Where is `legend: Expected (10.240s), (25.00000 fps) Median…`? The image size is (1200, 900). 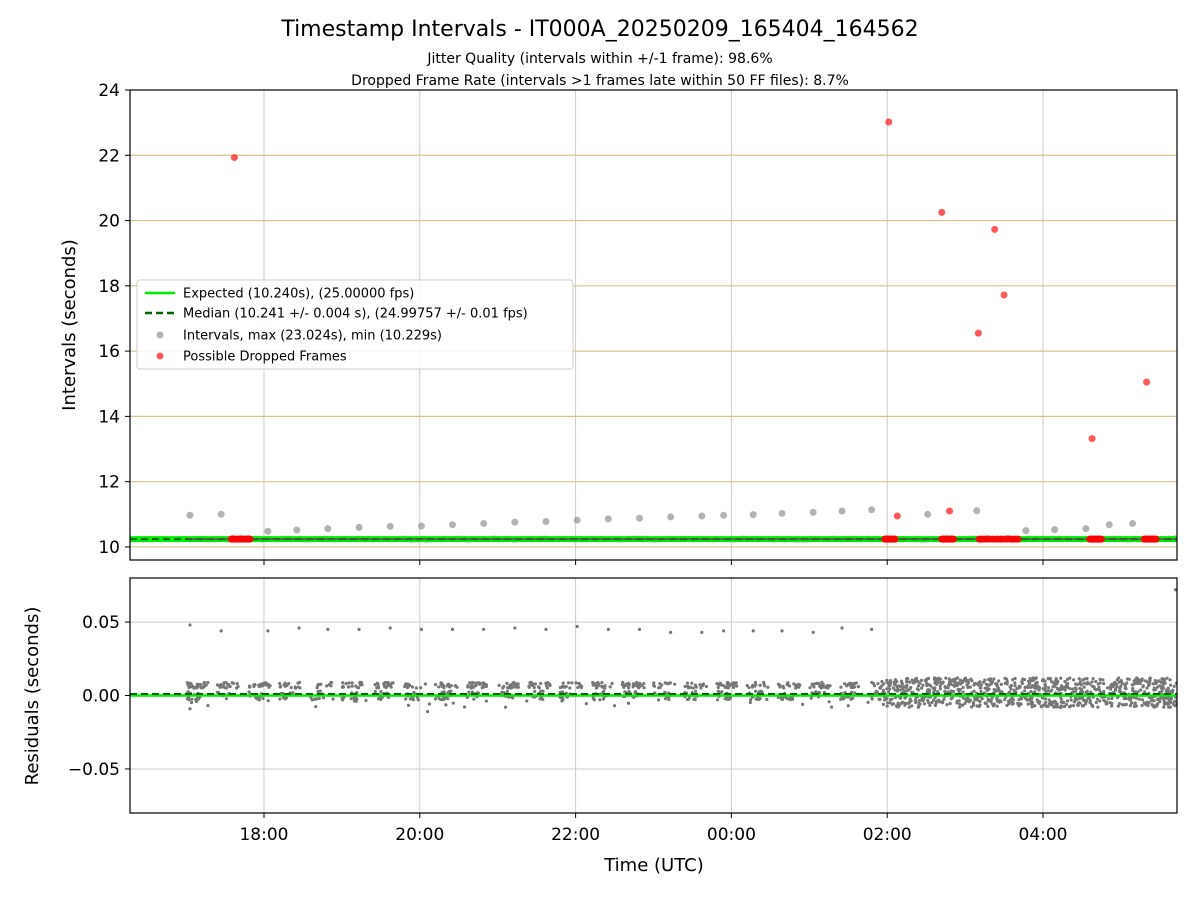 legend: Expected (10.240s), (25.00000 fps) Median… is located at coordinates (355, 324).